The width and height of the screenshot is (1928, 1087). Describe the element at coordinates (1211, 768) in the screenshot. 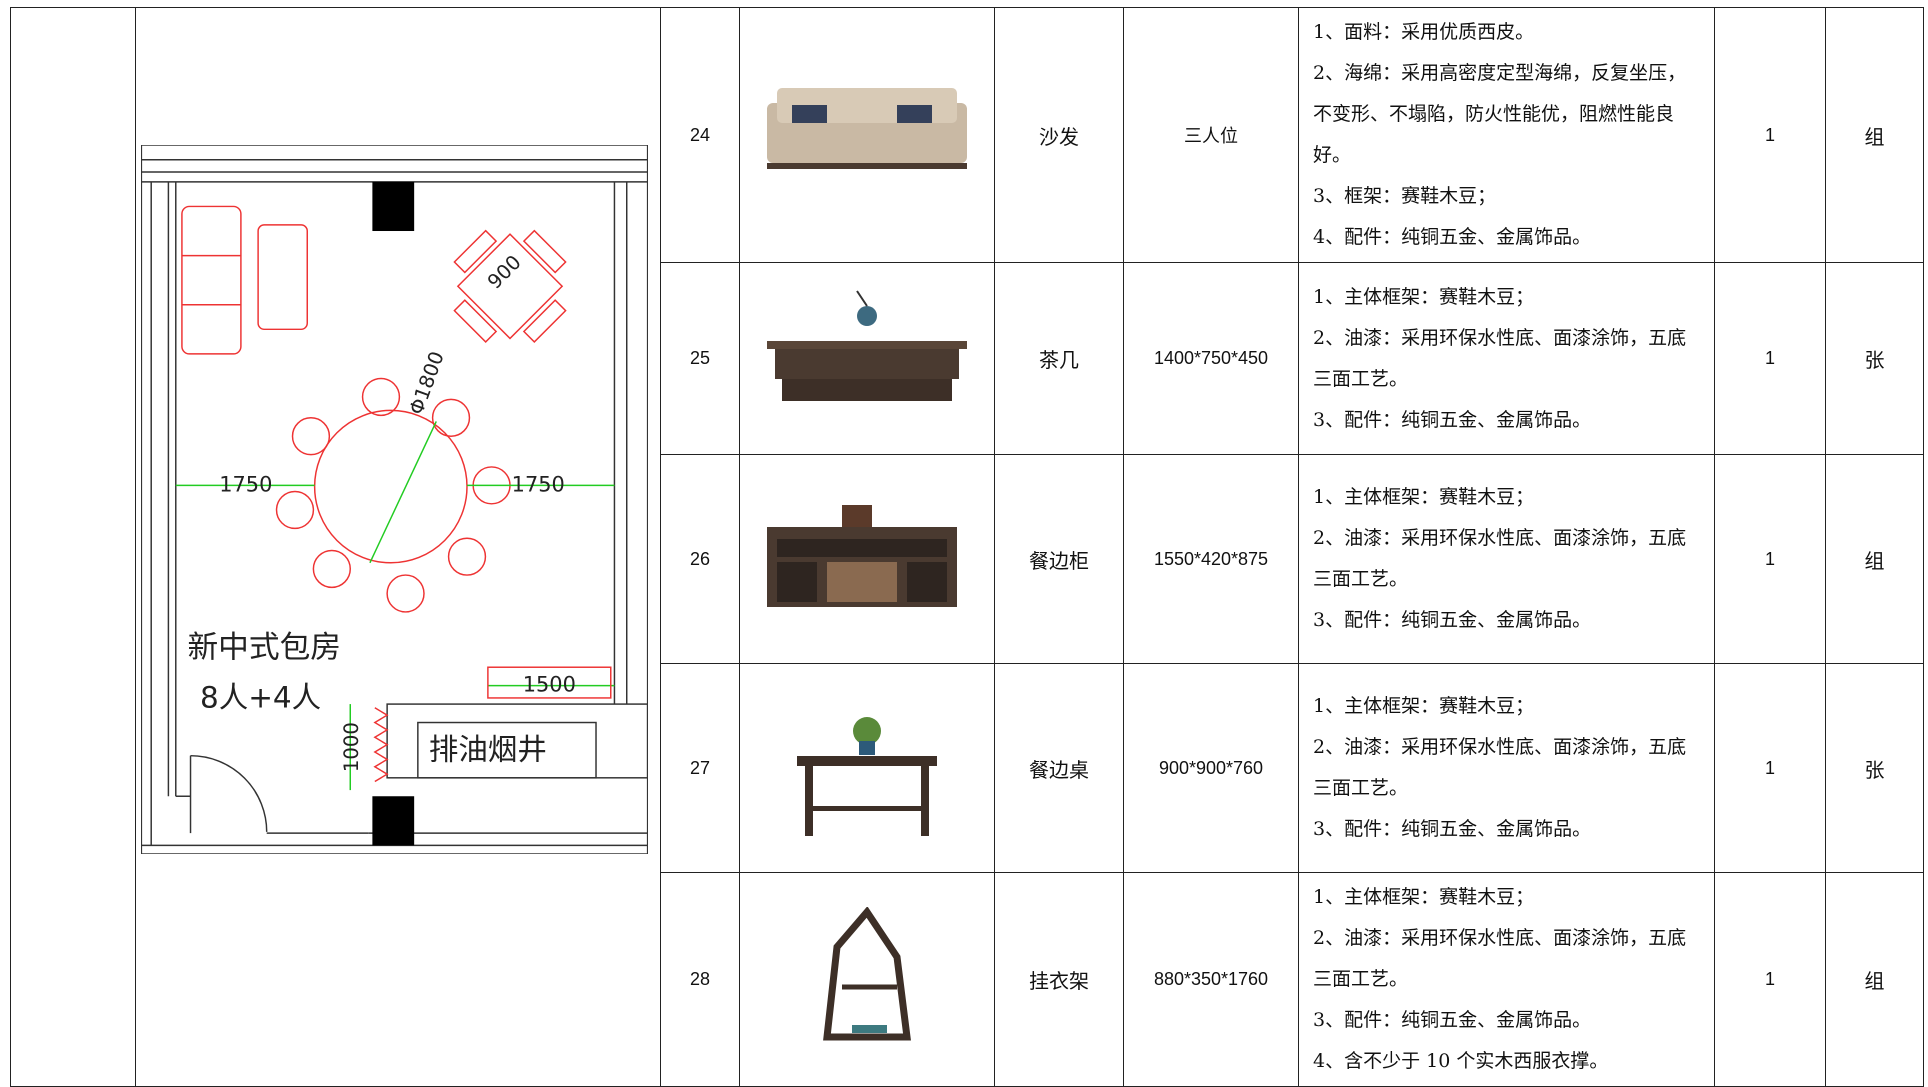

I see `item-spec: 900*900*760` at that location.